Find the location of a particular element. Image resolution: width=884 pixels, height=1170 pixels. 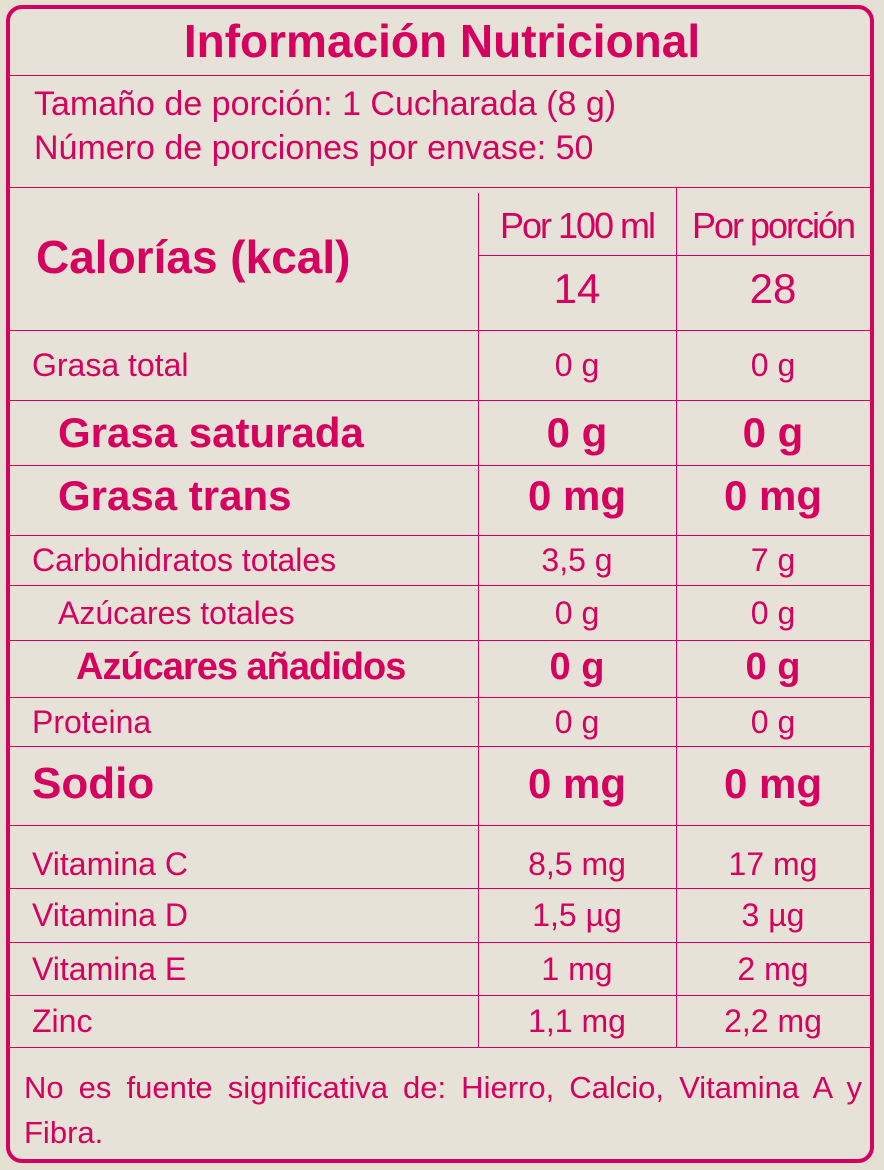

nutrient-row: Proteina 0 g 0 g is located at coordinates (442, 722).